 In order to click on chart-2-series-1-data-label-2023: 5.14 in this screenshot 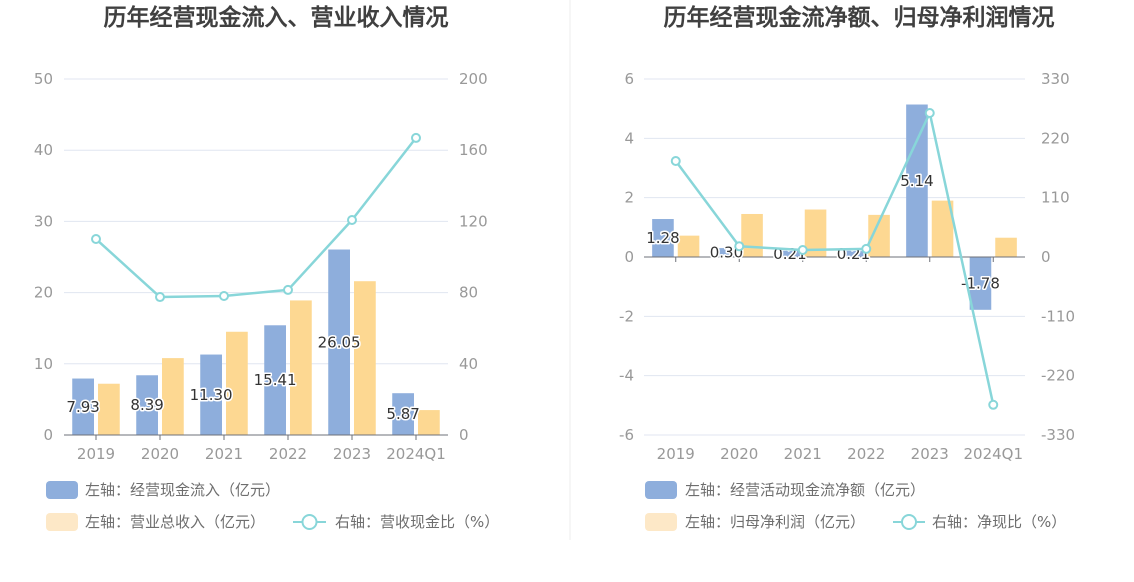, I will do `click(916, 181)`.